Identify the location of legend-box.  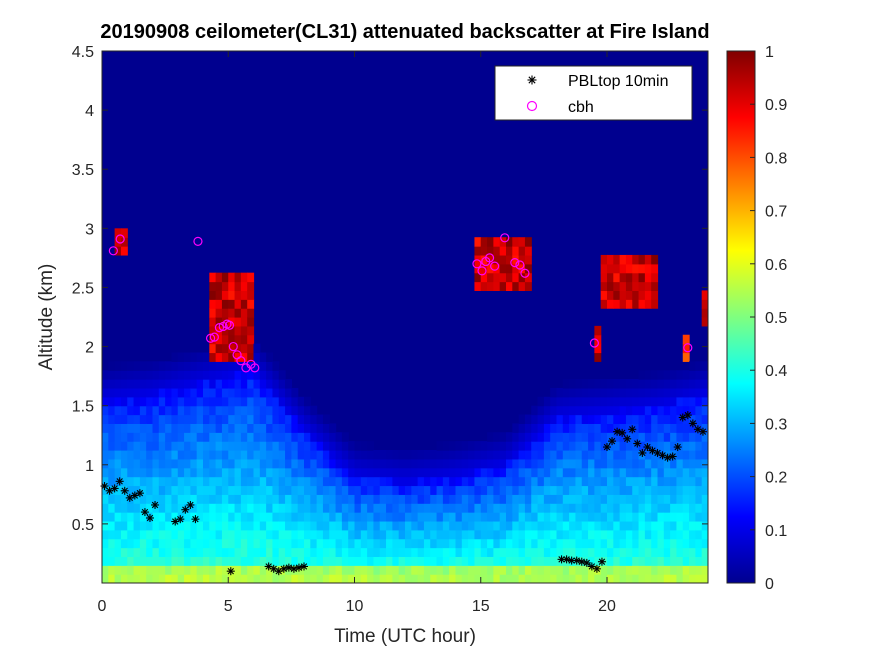
(593, 93).